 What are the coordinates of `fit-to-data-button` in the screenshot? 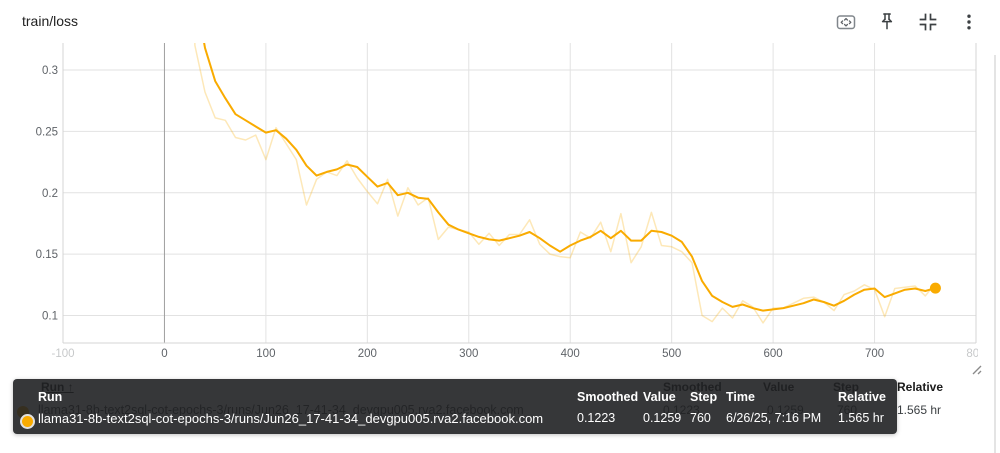 It's located at (846, 22).